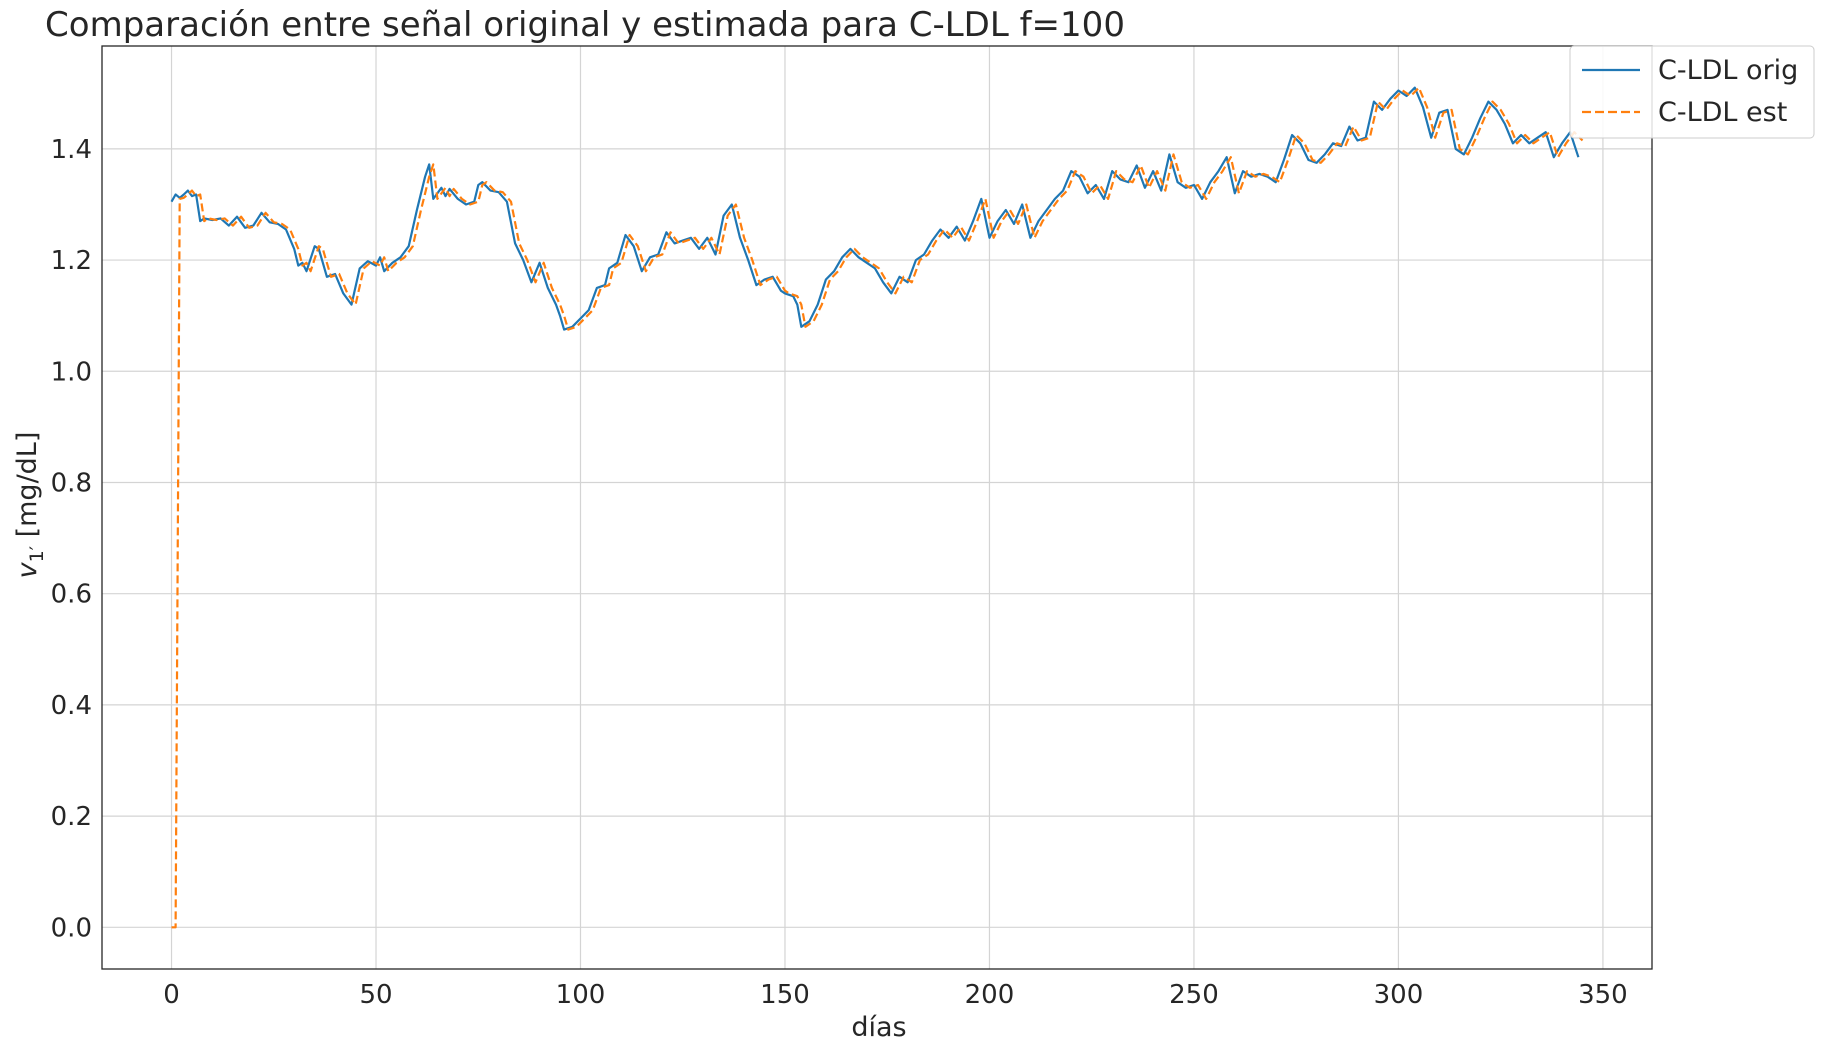 This screenshot has width=1824, height=1051. What do you see at coordinates (1603, 995) in the screenshot?
I see `x-tick-label: 350` at bounding box center [1603, 995].